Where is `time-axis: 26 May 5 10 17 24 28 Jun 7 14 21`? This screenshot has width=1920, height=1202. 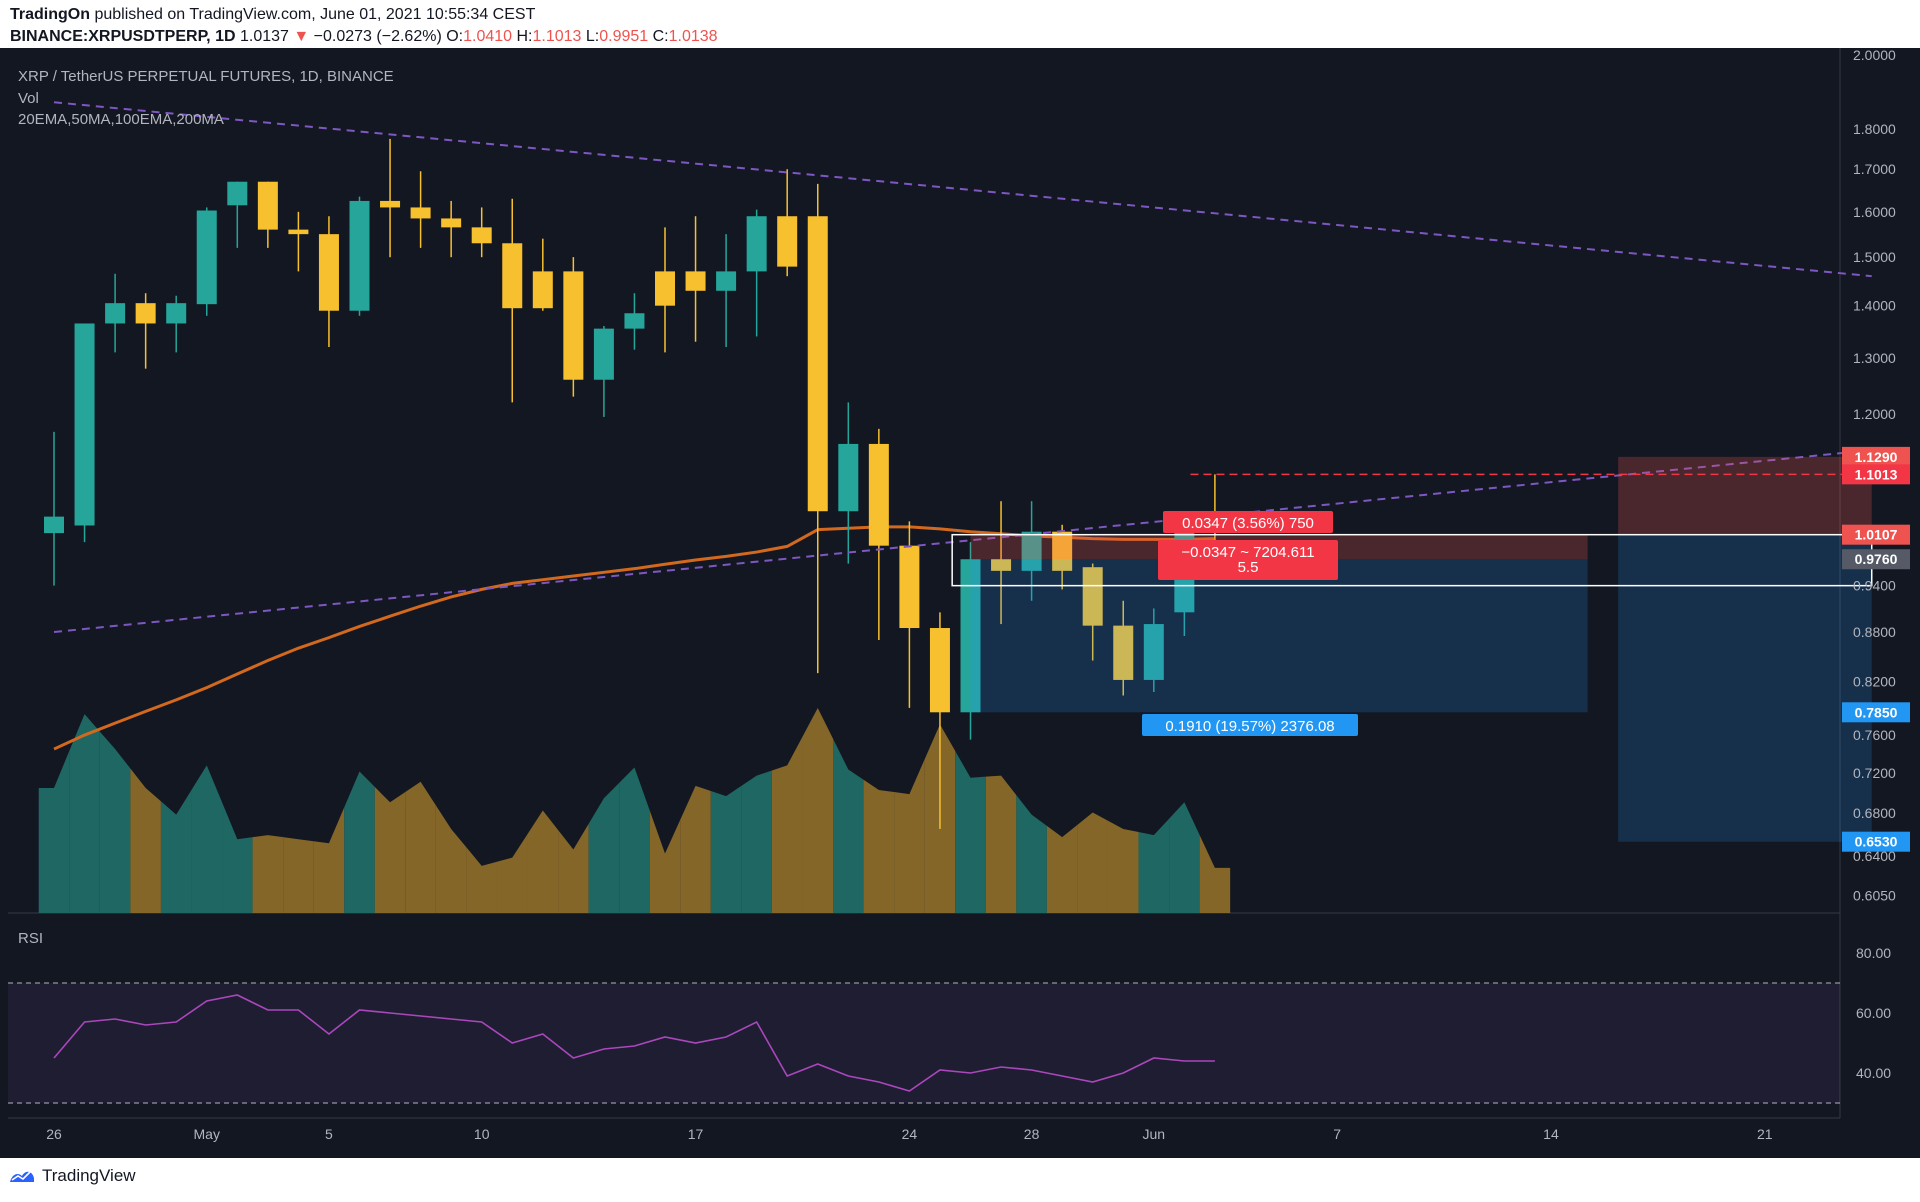 time-axis: 26 May 5 10 17 24 28 Jun 7 14 21 is located at coordinates (909, 1134).